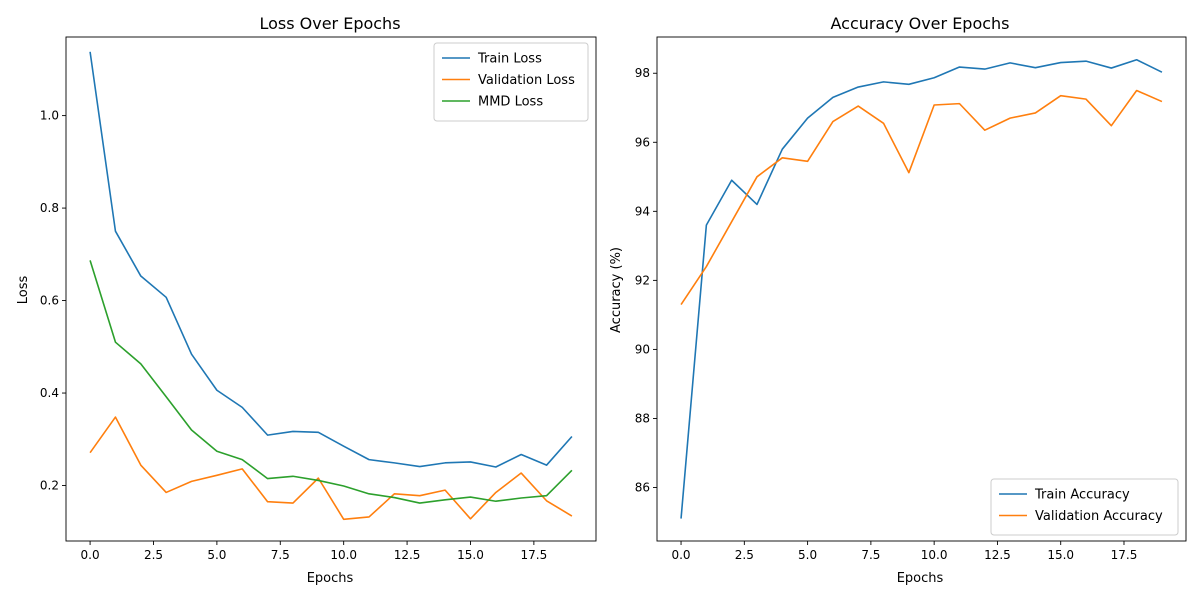  I want to click on accuracy-xtick-label: 7.5, so click(870, 555).